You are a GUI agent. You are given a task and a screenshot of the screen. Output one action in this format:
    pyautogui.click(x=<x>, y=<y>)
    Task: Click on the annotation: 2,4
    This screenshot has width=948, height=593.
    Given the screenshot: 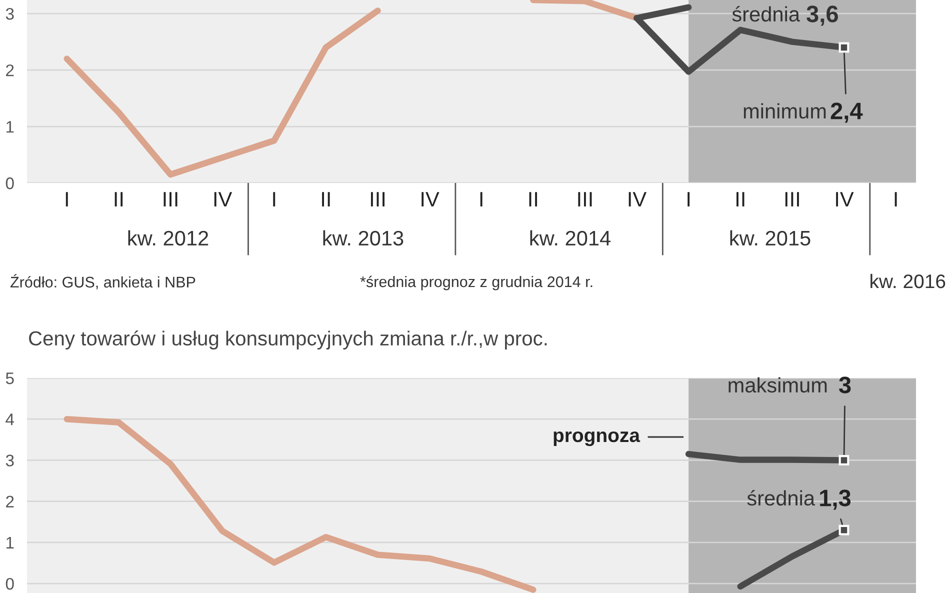 What is the action you would take?
    pyautogui.click(x=846, y=112)
    